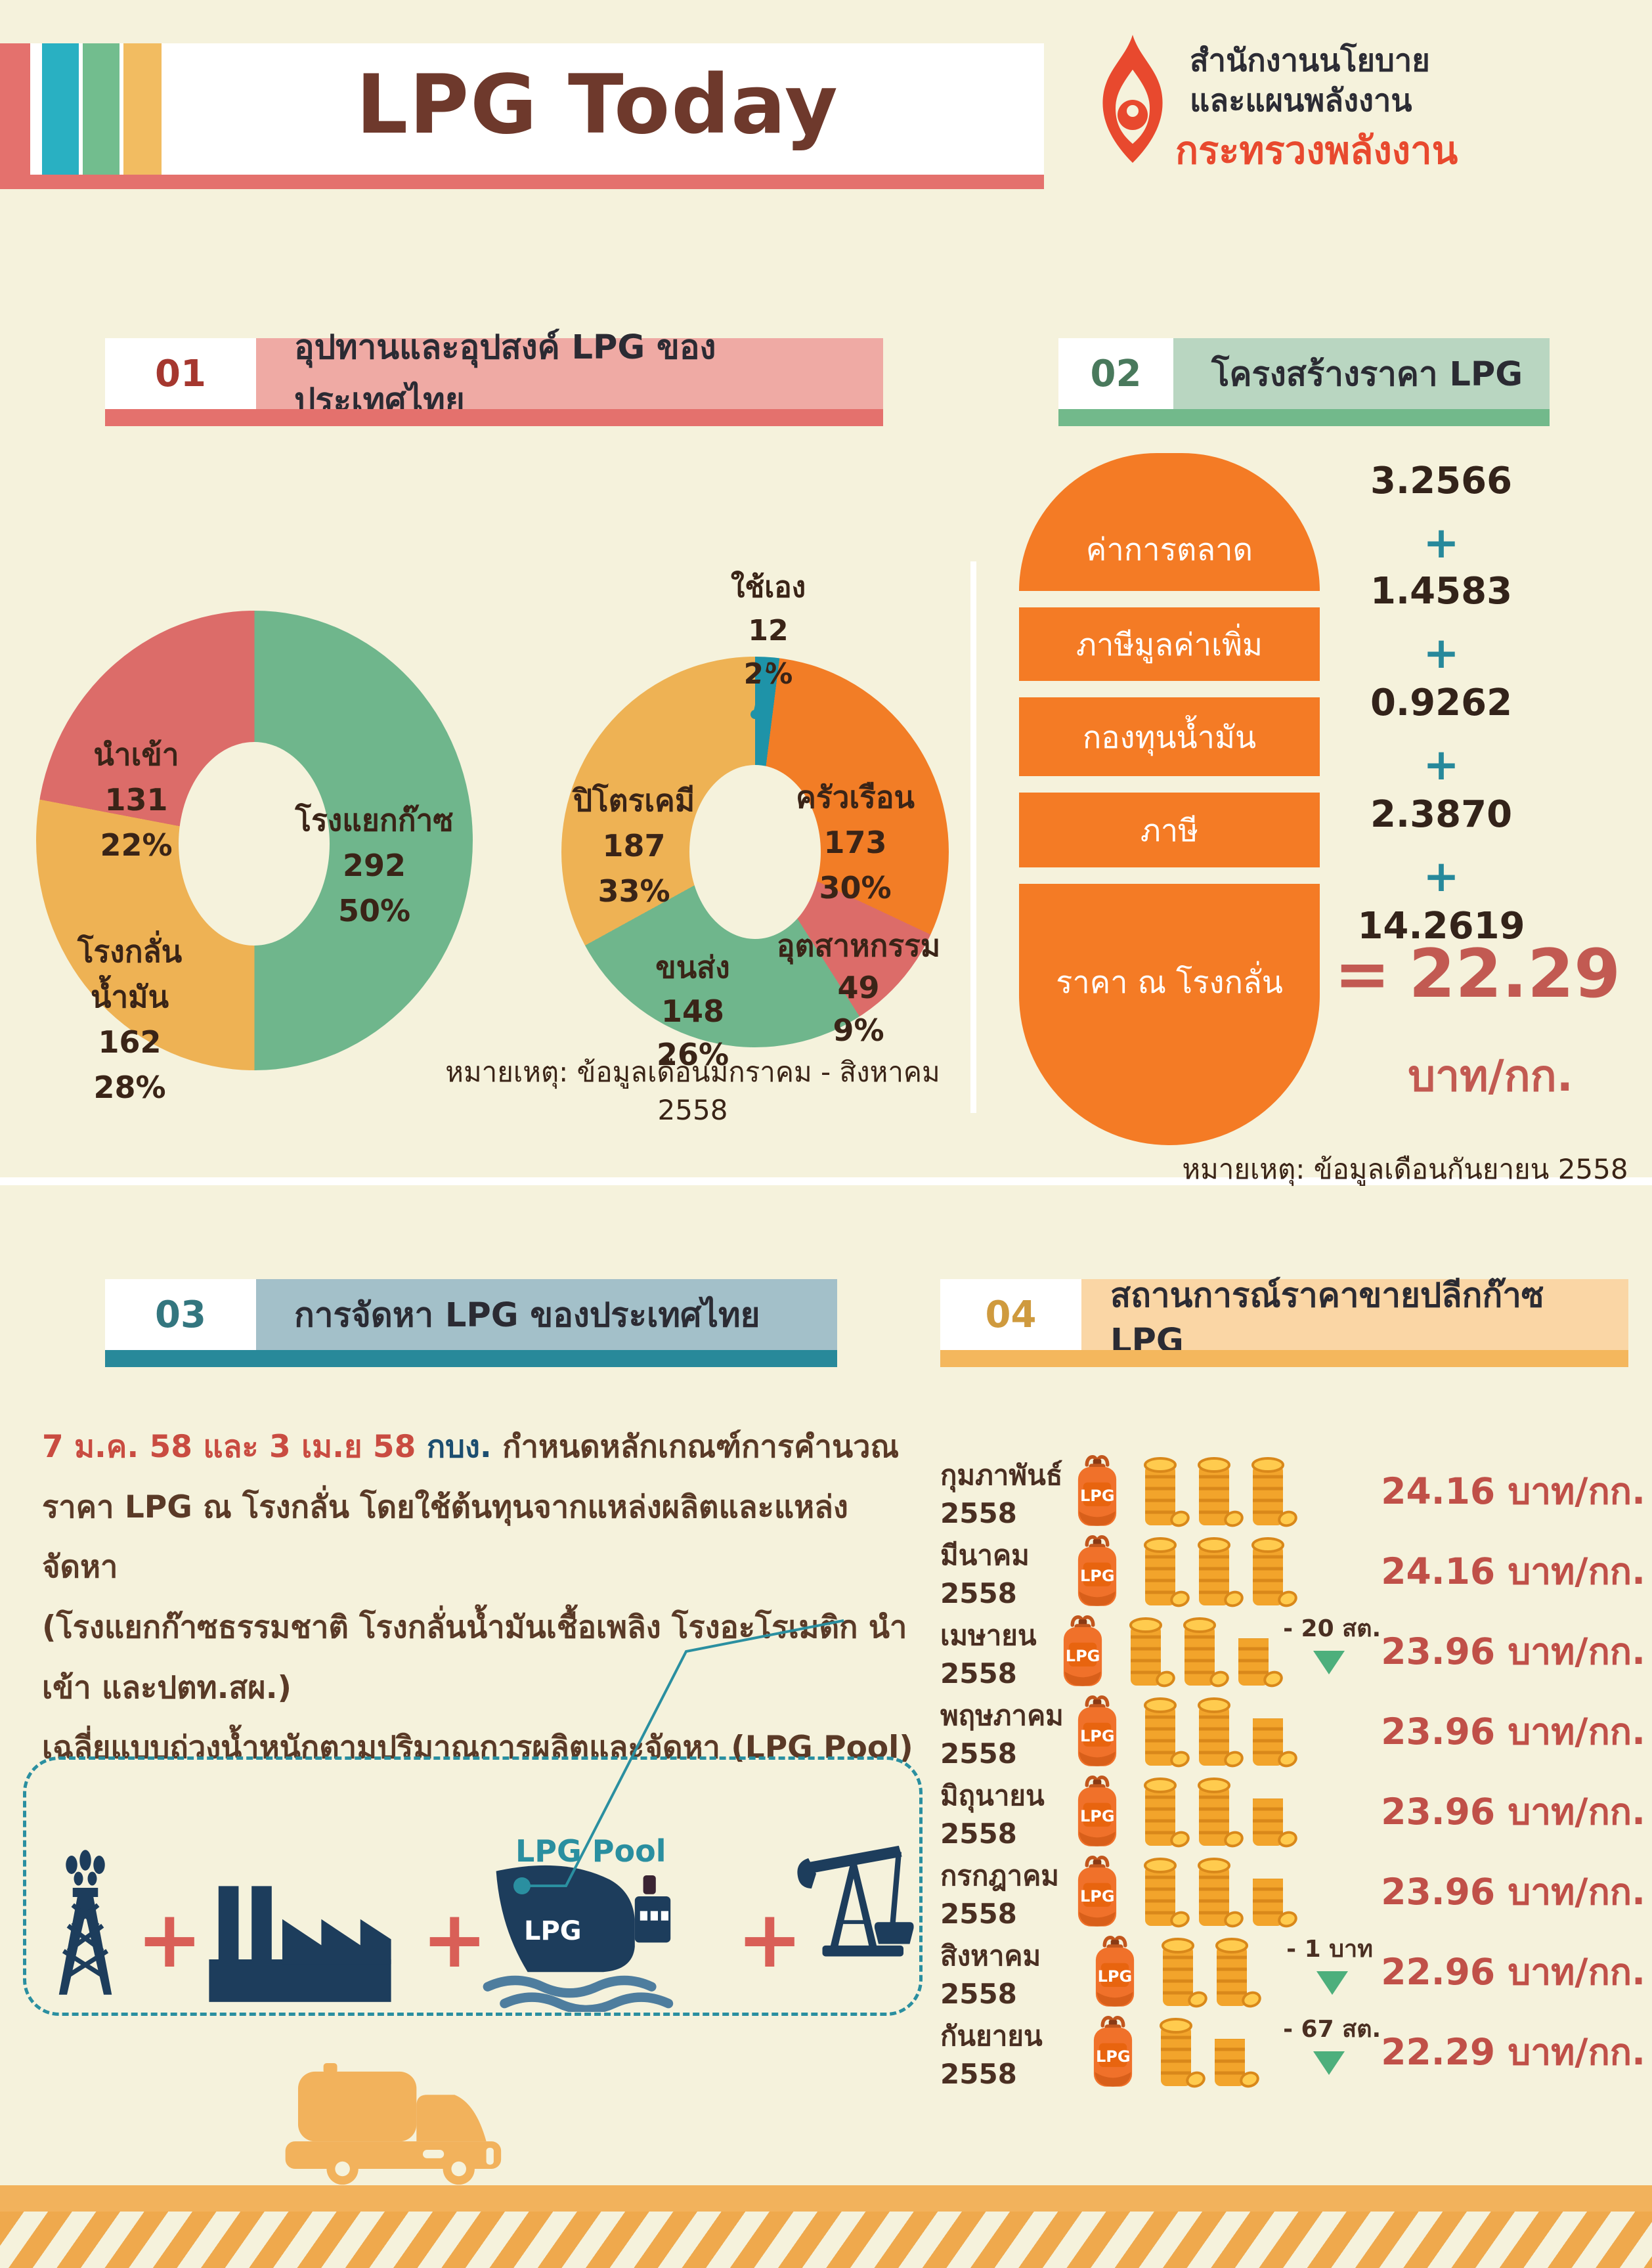 The image size is (1652, 2268). What do you see at coordinates (1441, 481) in the screenshot?
I see `value-marketing: 3.2566` at bounding box center [1441, 481].